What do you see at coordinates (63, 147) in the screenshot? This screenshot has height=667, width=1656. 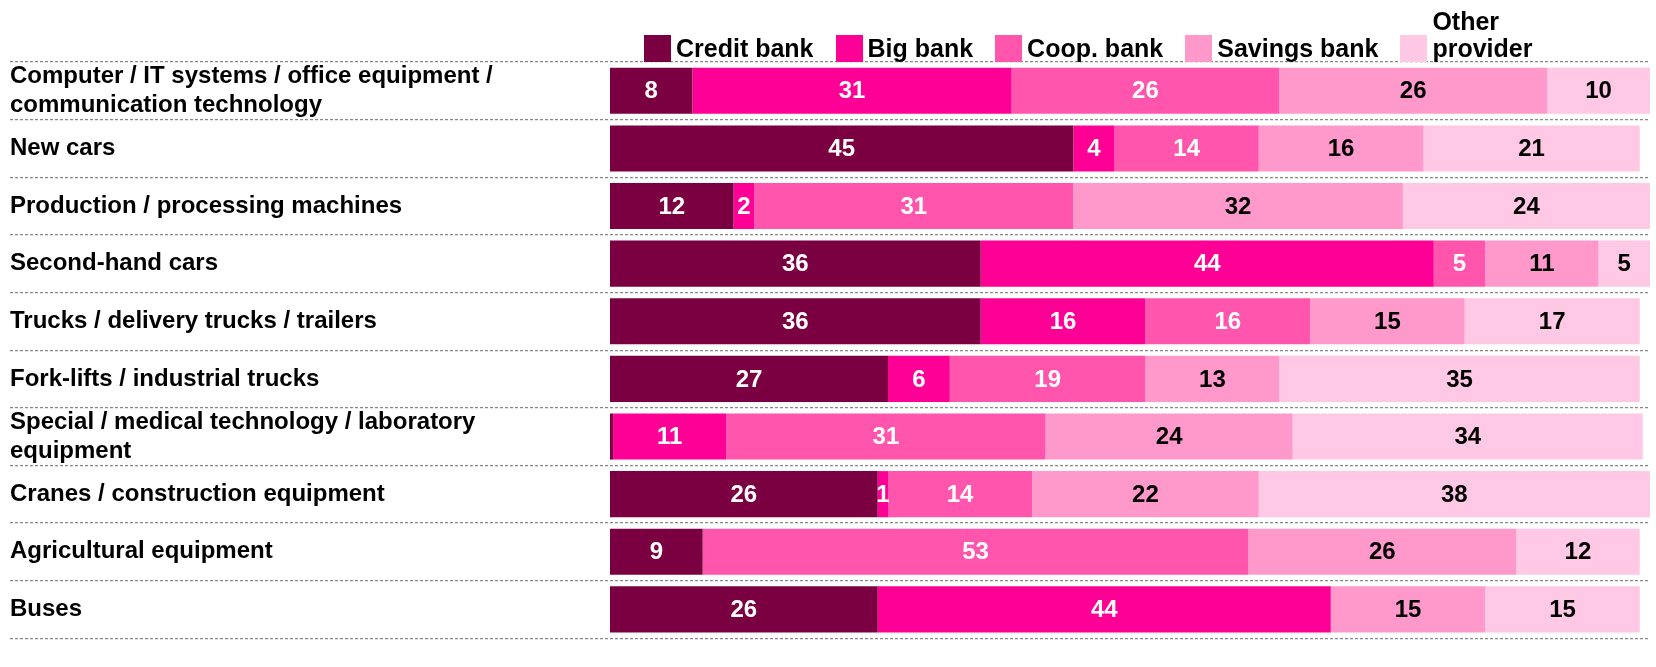 I see `y-tick-label: New cars` at bounding box center [63, 147].